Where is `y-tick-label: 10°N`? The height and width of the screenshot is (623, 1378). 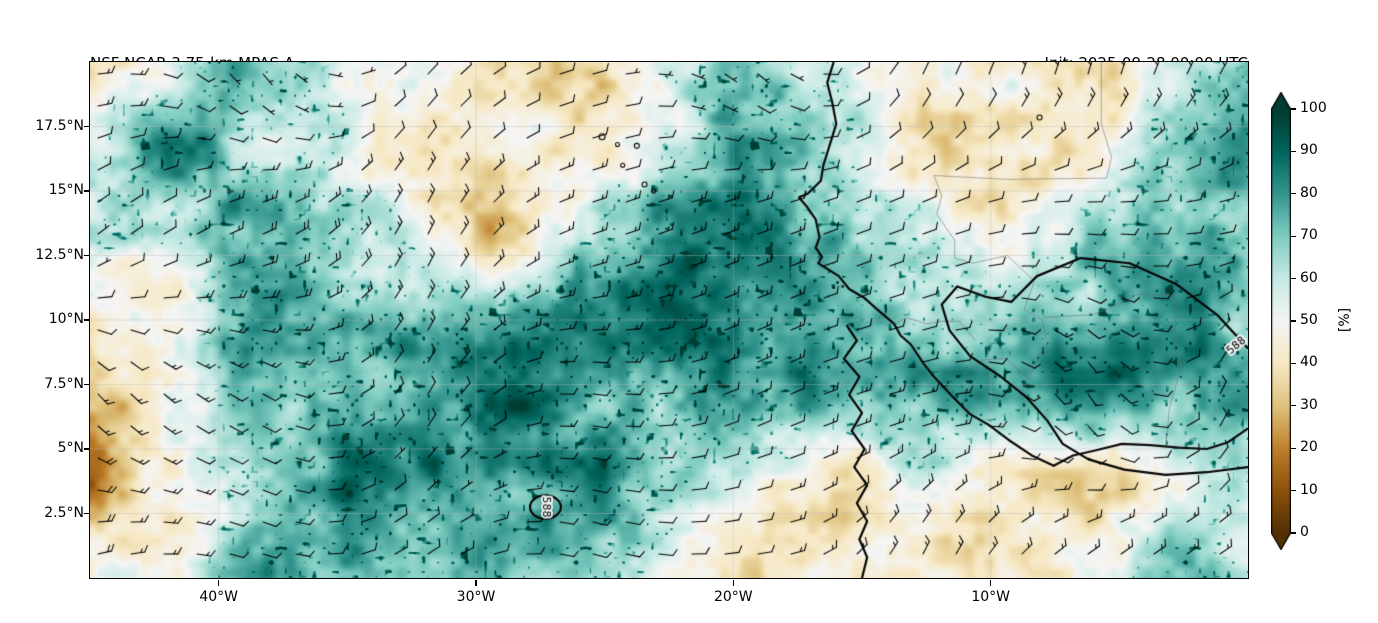 y-tick-label: 10°N is located at coordinates (66, 319).